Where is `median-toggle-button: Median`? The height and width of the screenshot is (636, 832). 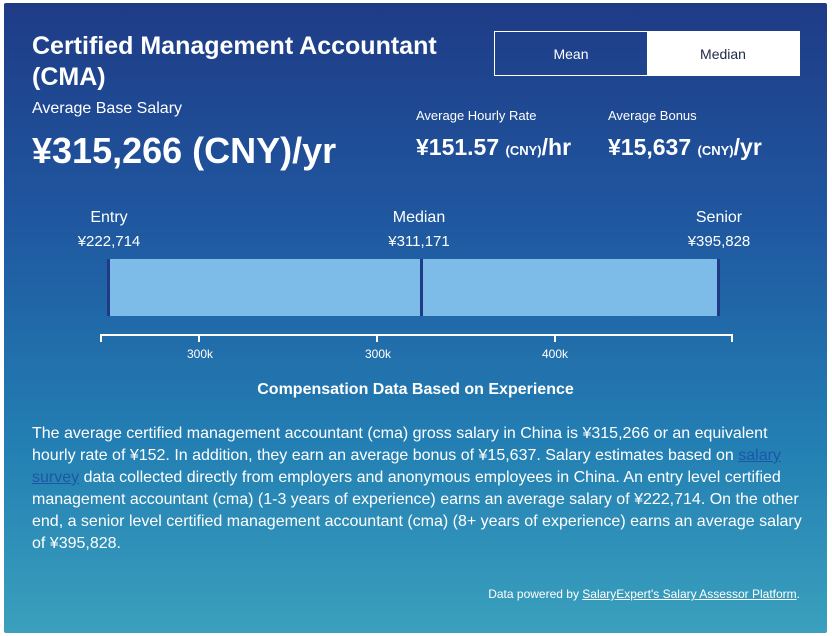 median-toggle-button: Median is located at coordinates (723, 53).